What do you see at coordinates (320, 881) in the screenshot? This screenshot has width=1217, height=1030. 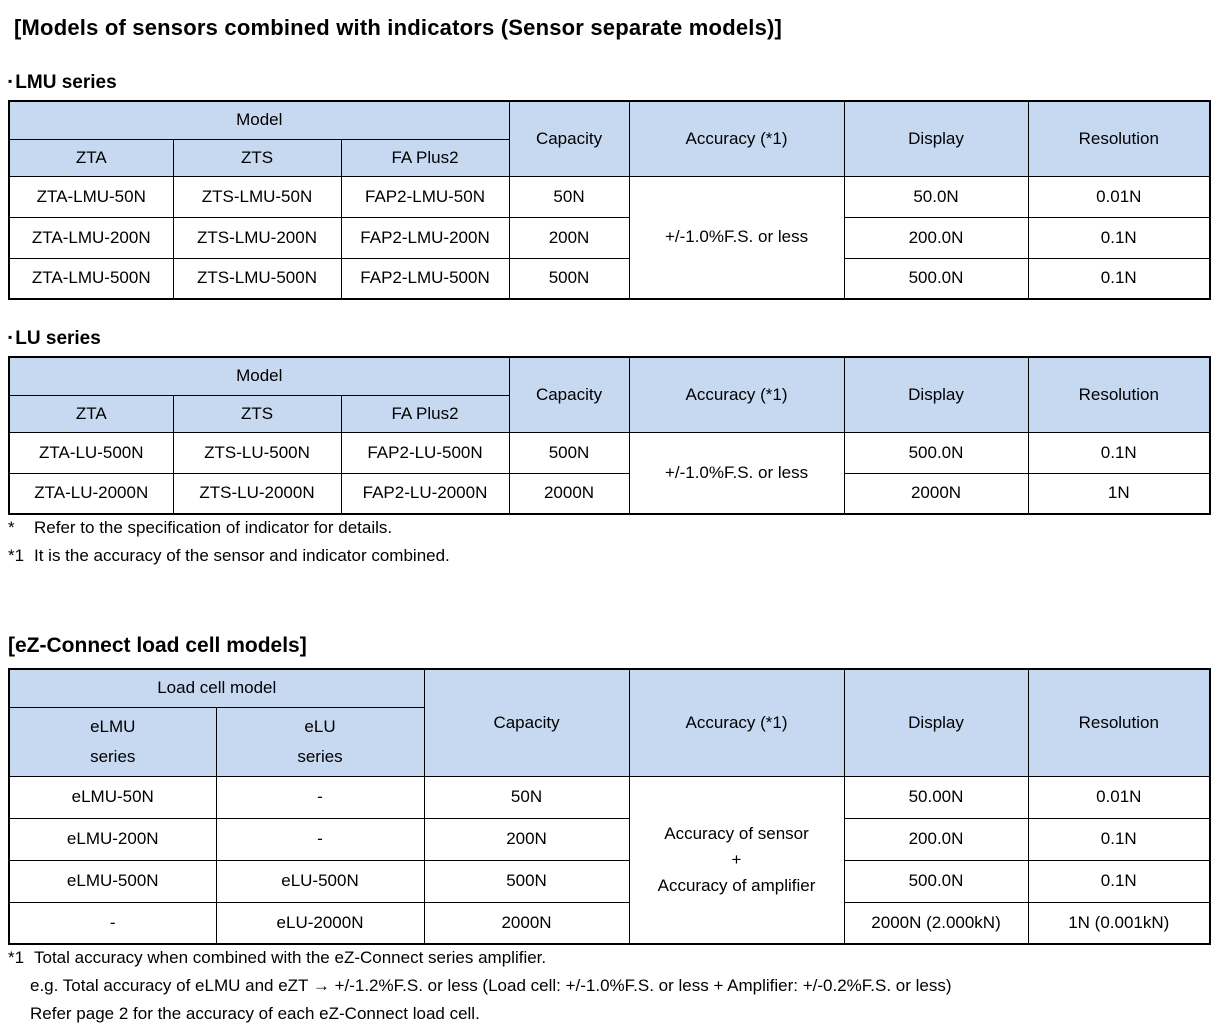 I see `elu-model-cell: eLU-500N` at bounding box center [320, 881].